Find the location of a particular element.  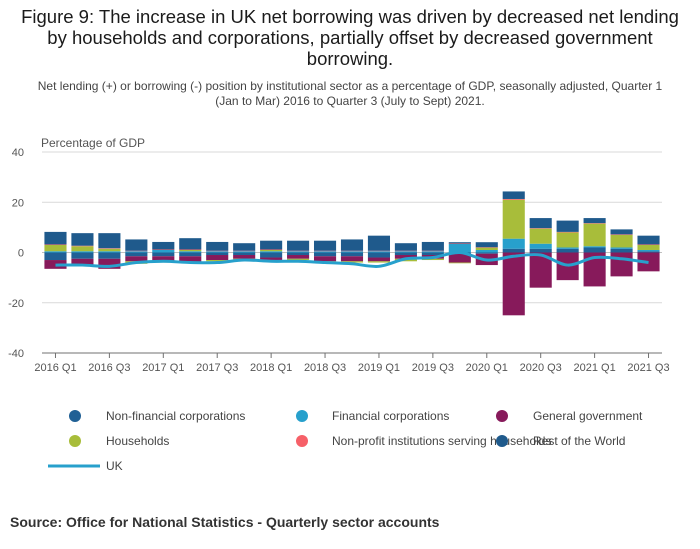

legend-marker-hh is located at coordinates (75, 441).